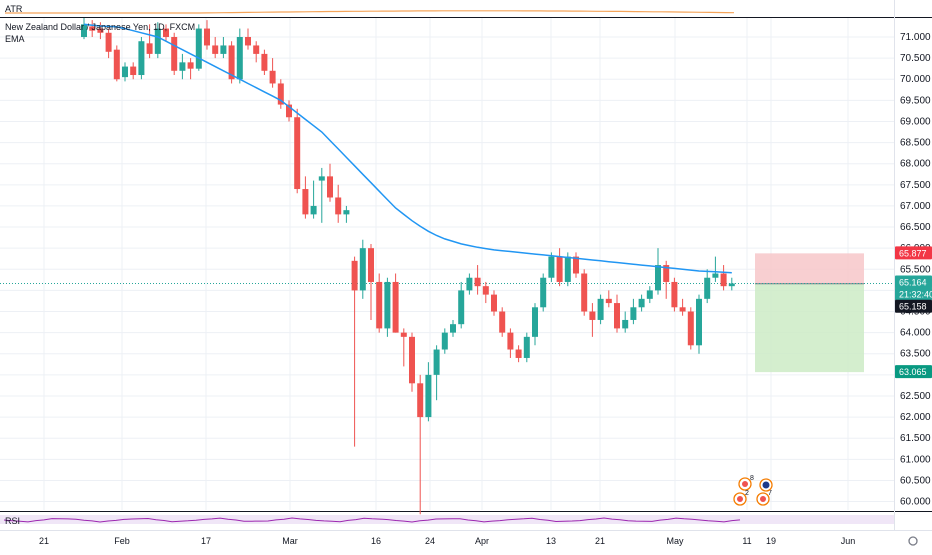 Image resolution: width=932 pixels, height=555 pixels. What do you see at coordinates (13, 521) in the screenshot?
I see `rsi-legend-label: RSI` at bounding box center [13, 521].